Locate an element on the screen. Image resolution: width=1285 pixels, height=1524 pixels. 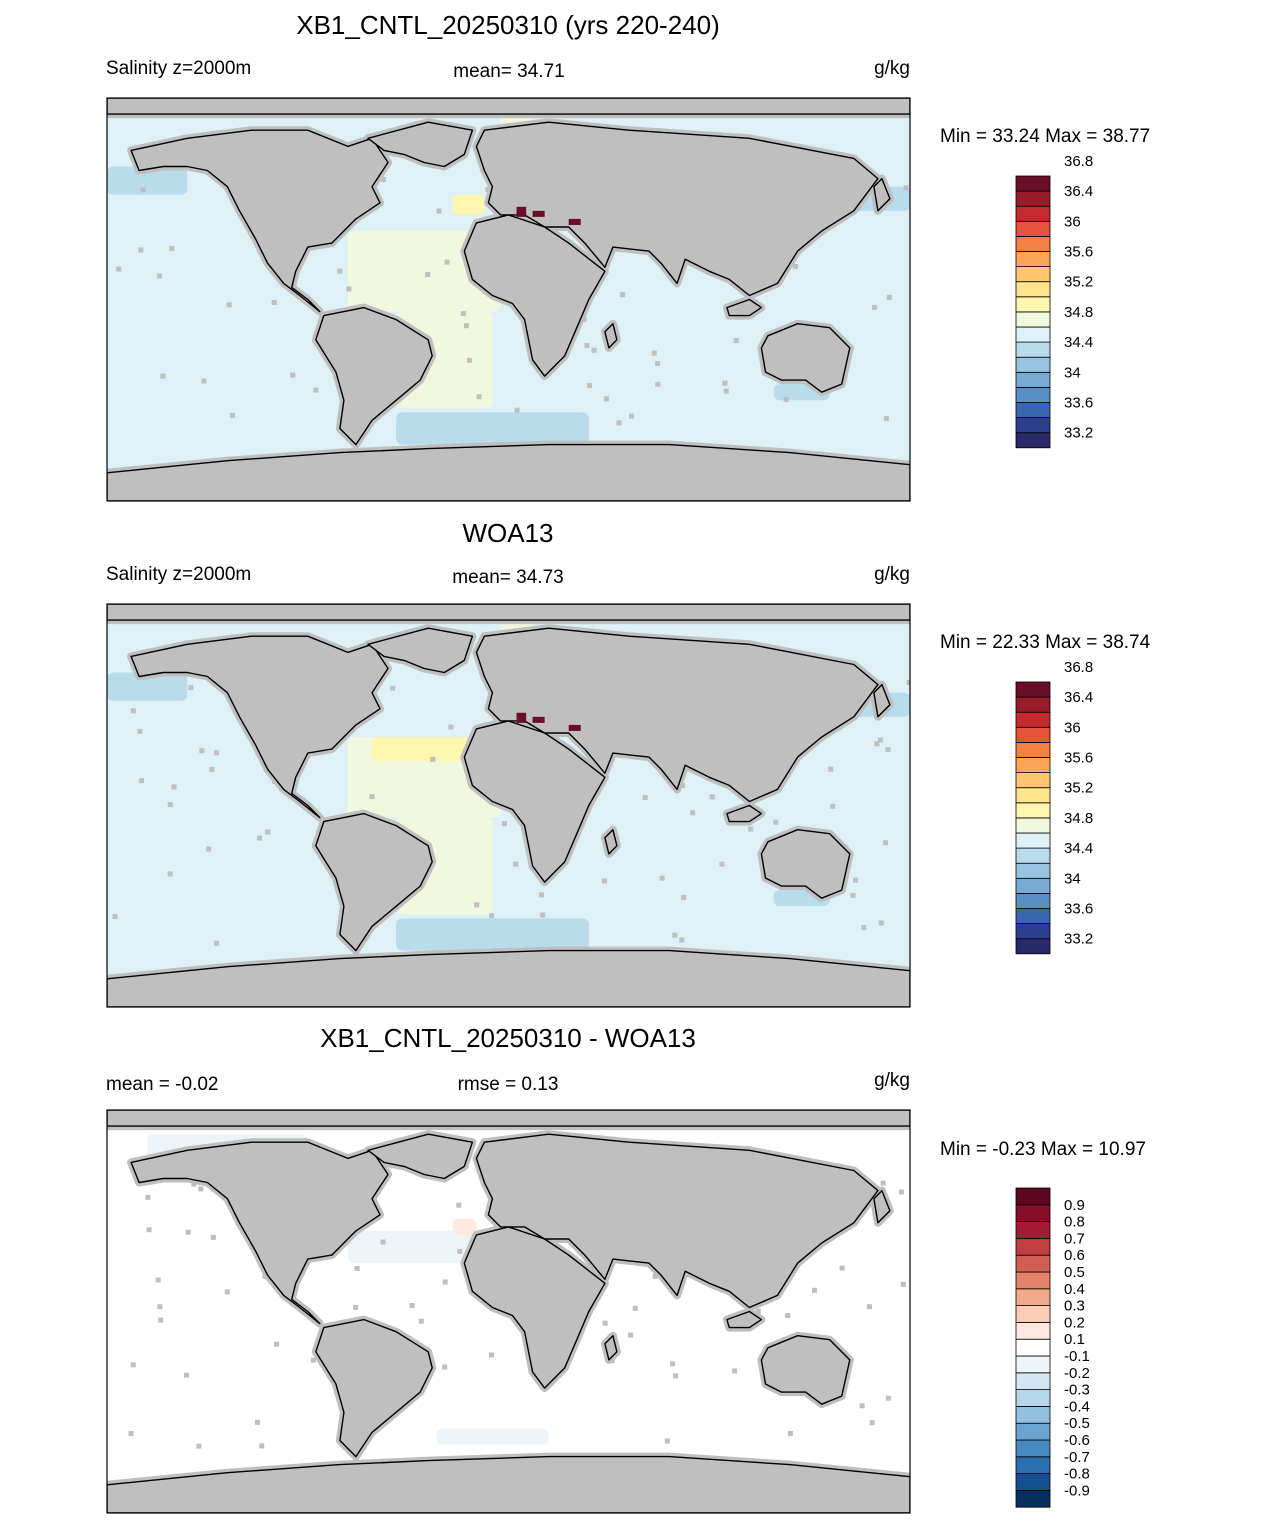
colorbar-tick-label: 35.6 is located at coordinates (1078, 758).